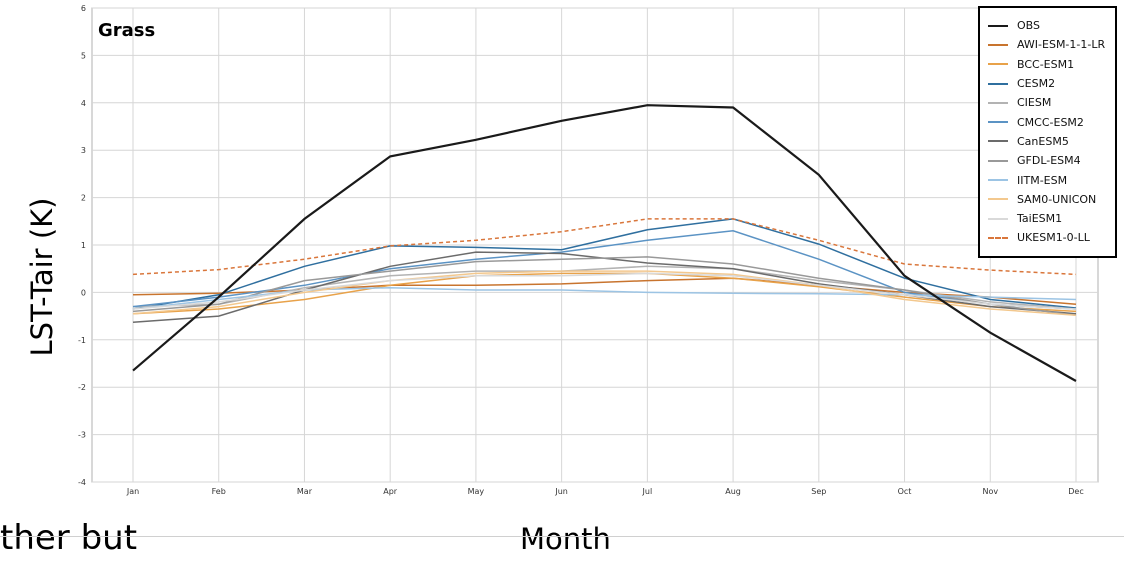  I want to click on legend-label: SAM0-UNICON, so click(1057, 199).